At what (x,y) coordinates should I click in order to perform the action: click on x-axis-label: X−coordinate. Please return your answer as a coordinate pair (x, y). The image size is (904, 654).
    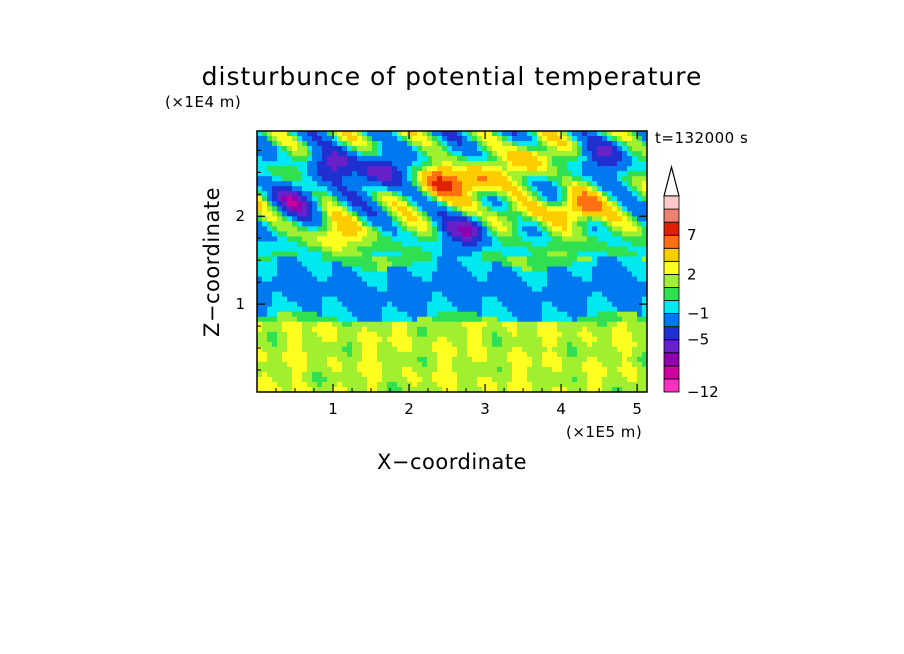
    Looking at the image, I should click on (452, 462).